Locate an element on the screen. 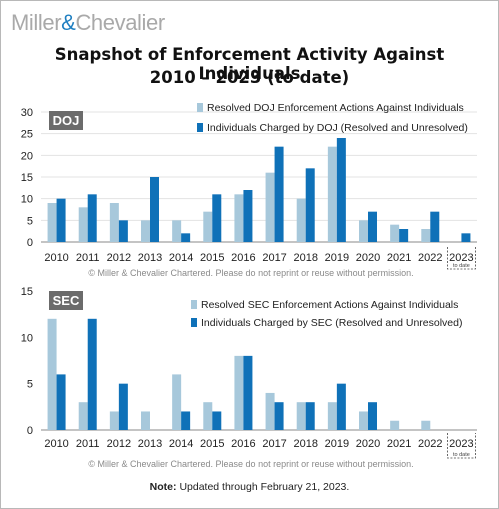 Image resolution: width=499 pixels, height=509 pixels. doj-ytick-label: 5 is located at coordinates (30, 221).